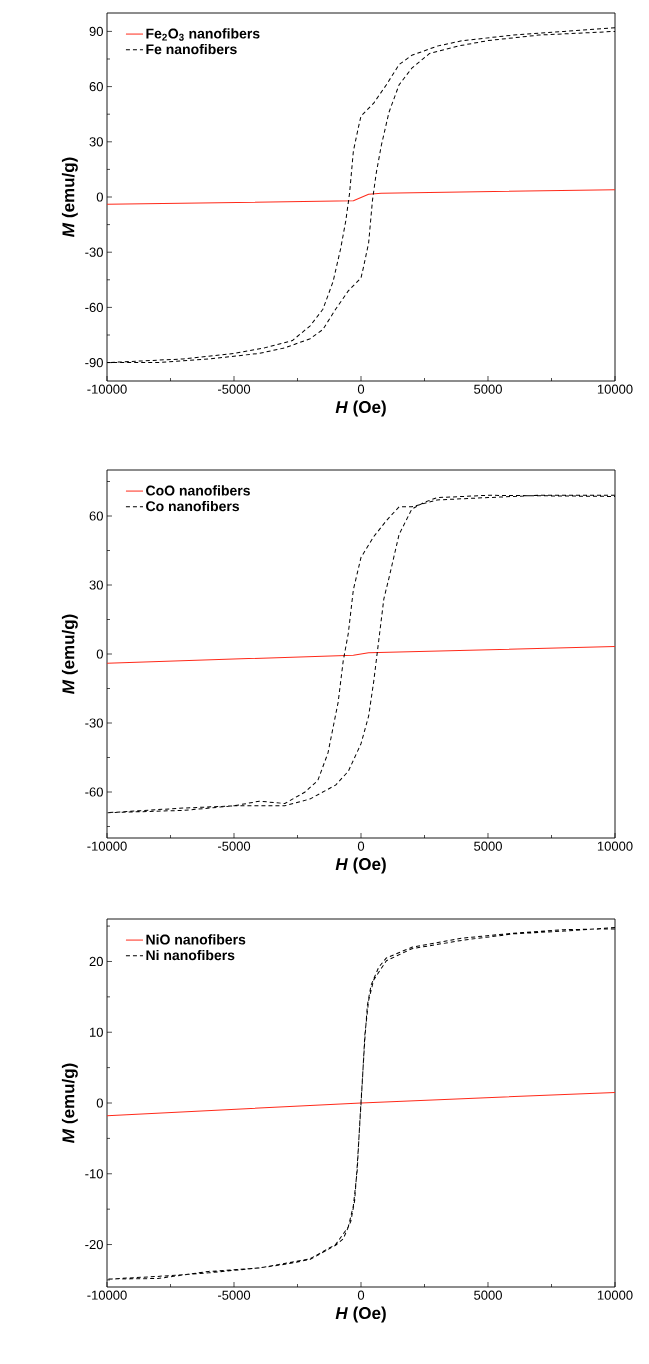  Describe the element at coordinates (193, 506) in the screenshot. I see `legend-label: Co nanofibers` at that location.